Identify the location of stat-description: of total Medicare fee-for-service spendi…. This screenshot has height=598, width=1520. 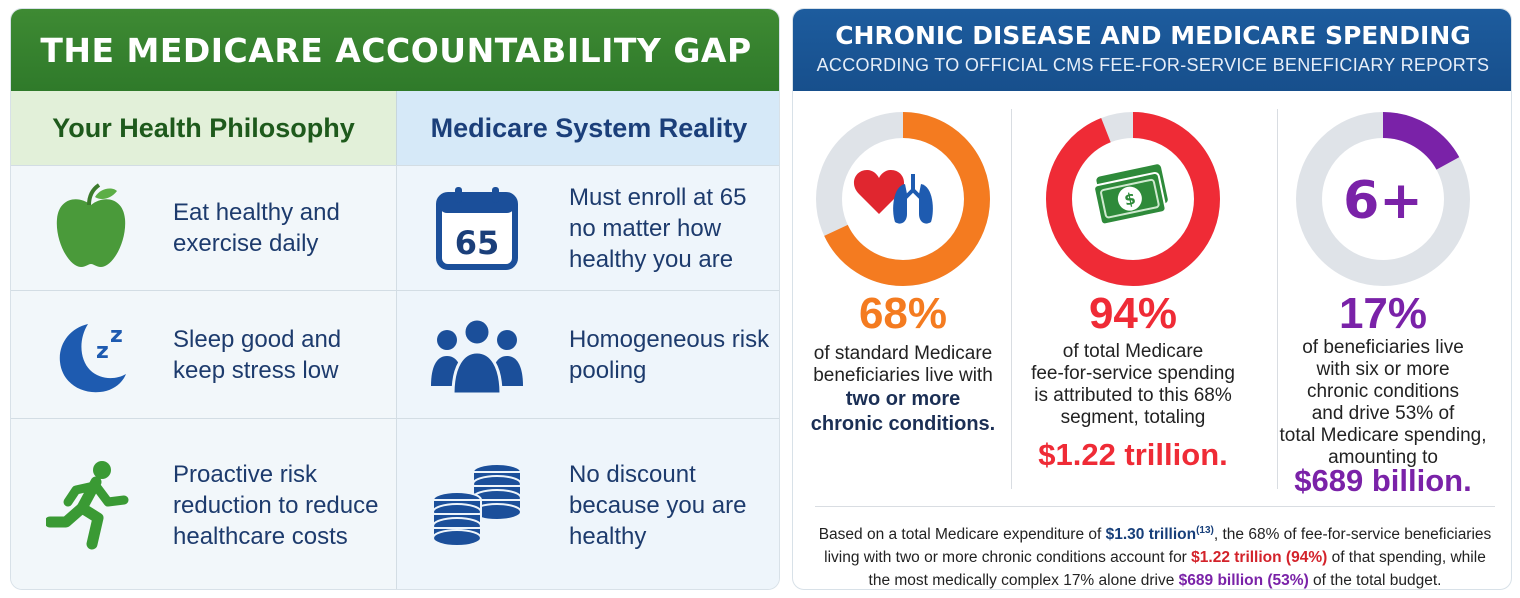
(1133, 385).